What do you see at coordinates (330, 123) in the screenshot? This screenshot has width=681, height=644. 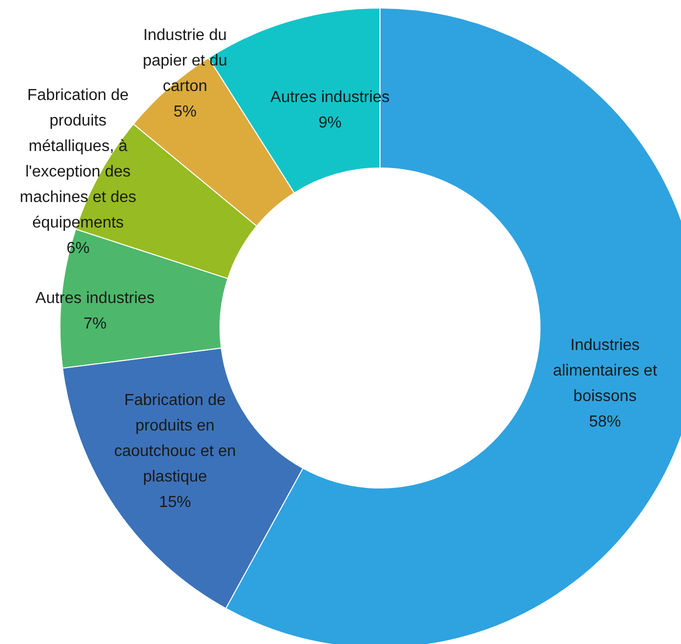 I see `data-label: 9%` at bounding box center [330, 123].